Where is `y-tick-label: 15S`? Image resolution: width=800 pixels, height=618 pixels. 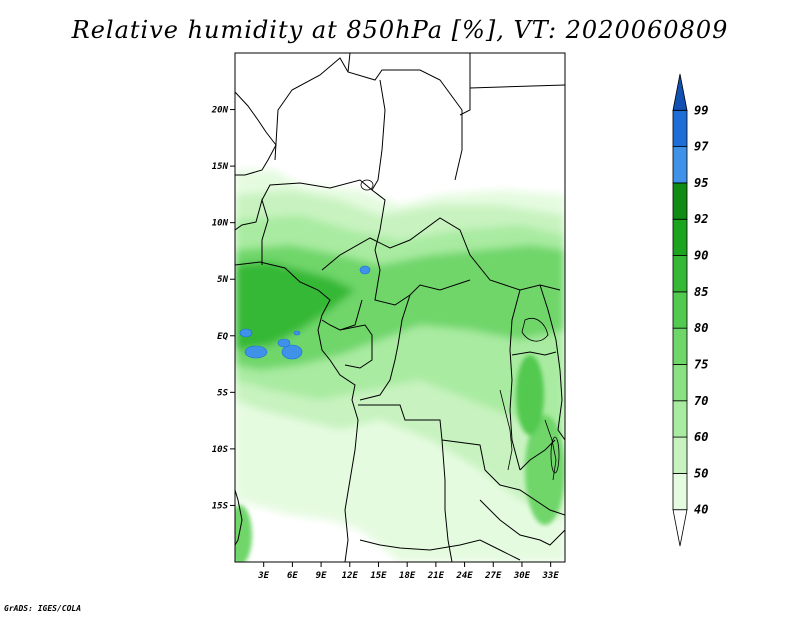
y-tick-label: 15S is located at coordinates (220, 506).